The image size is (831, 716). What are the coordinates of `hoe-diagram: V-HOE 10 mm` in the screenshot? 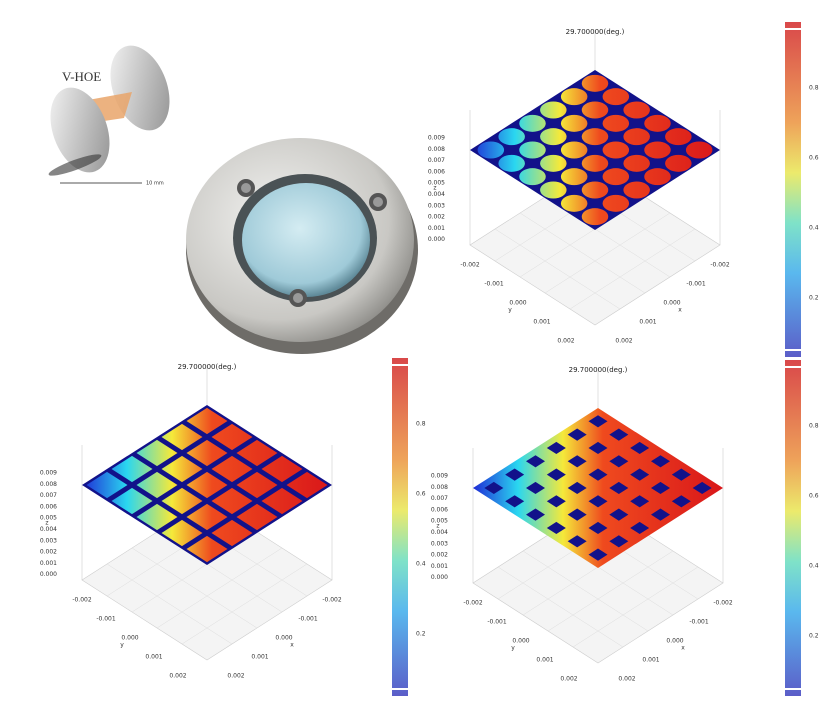 It's located at (109, 116).